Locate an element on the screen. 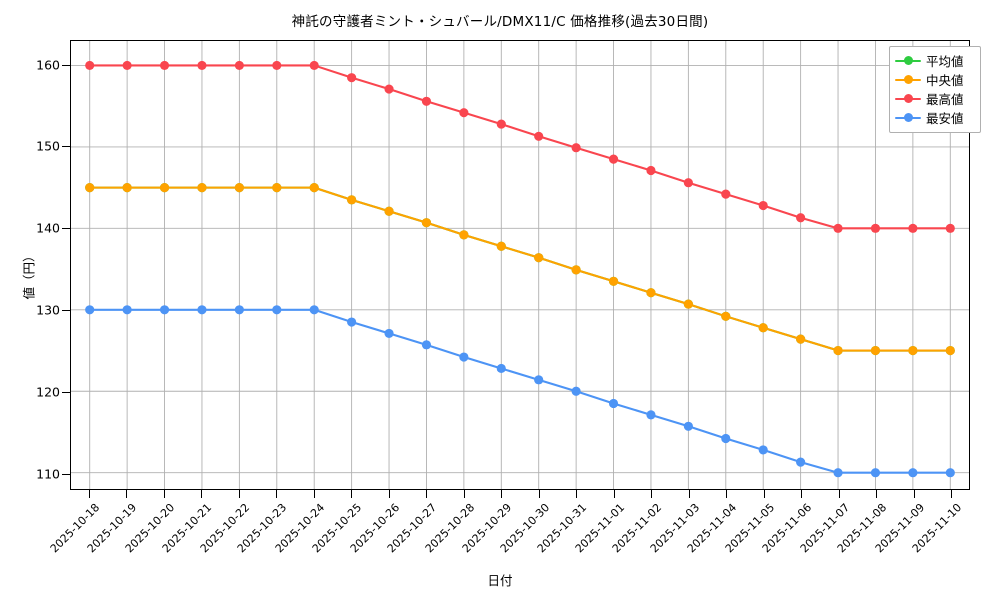  legend-item-平均値: 平均値 is located at coordinates (935, 60).